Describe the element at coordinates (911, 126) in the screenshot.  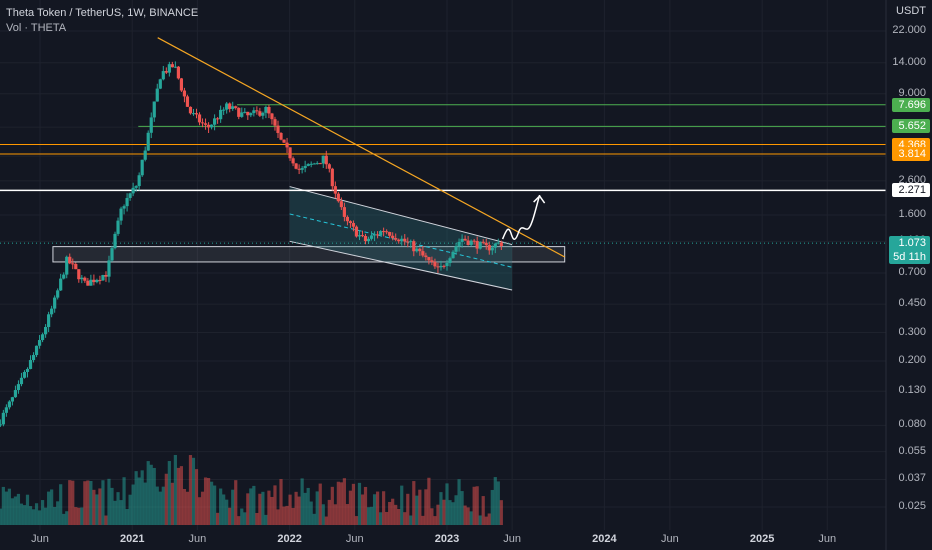
I see `level-price-label: 5.652` at that location.